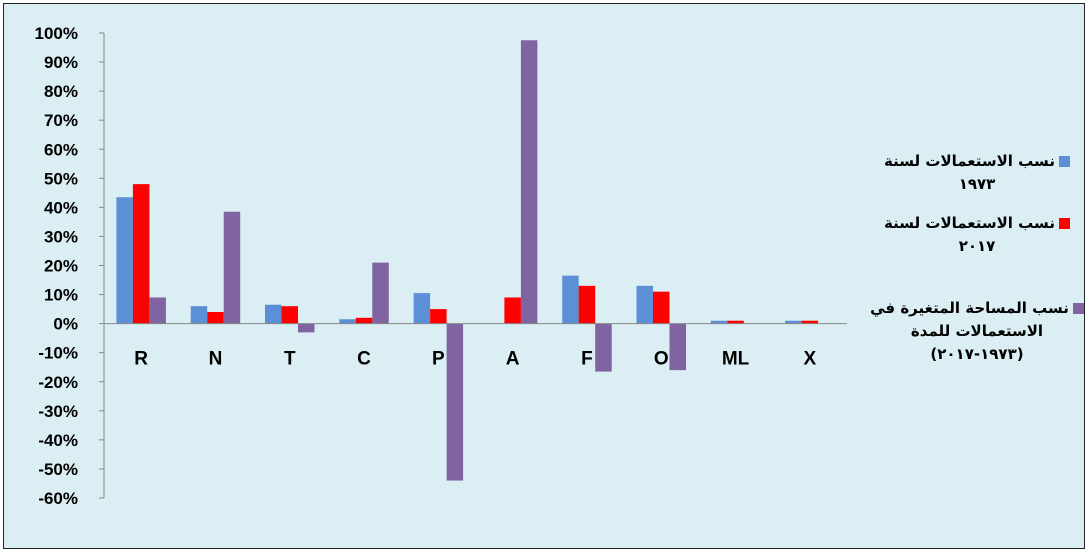 This screenshot has width=1090, height=554. Describe the element at coordinates (61, 149) in the screenshot. I see `y-tick-label: 60%` at that location.